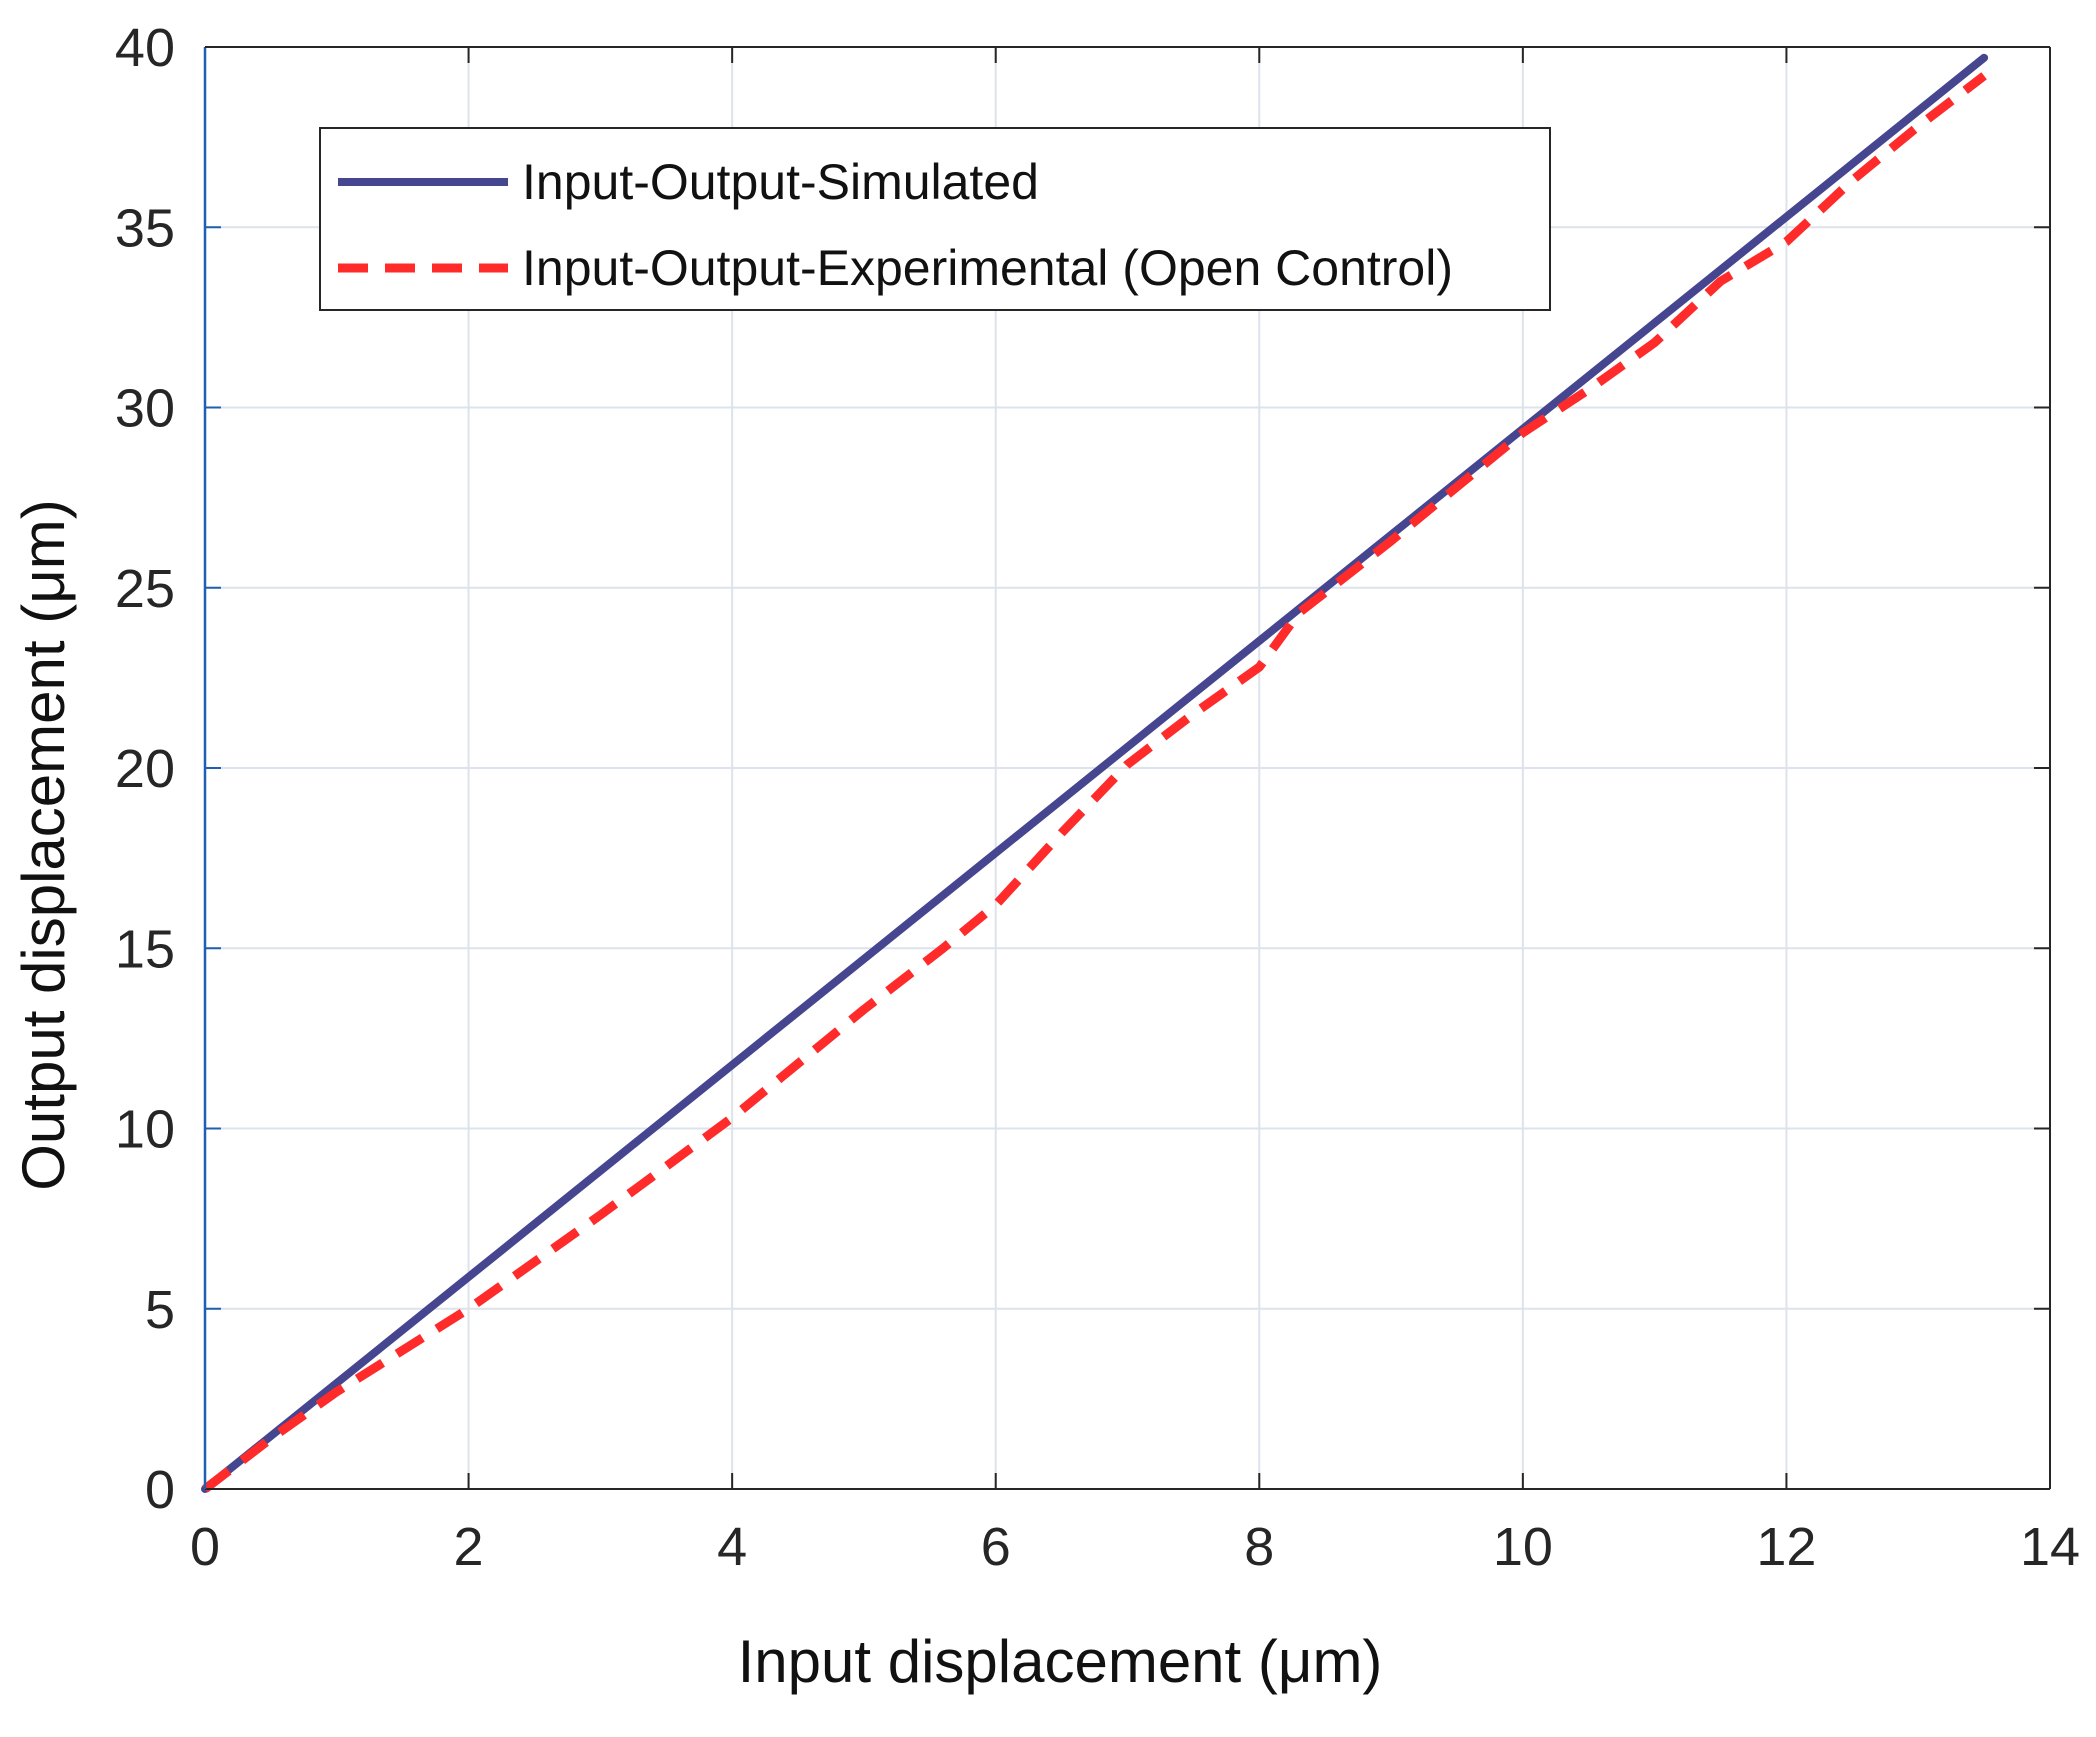 This screenshot has width=2096, height=1737. I want to click on y-tick-label: 0, so click(160, 1490).